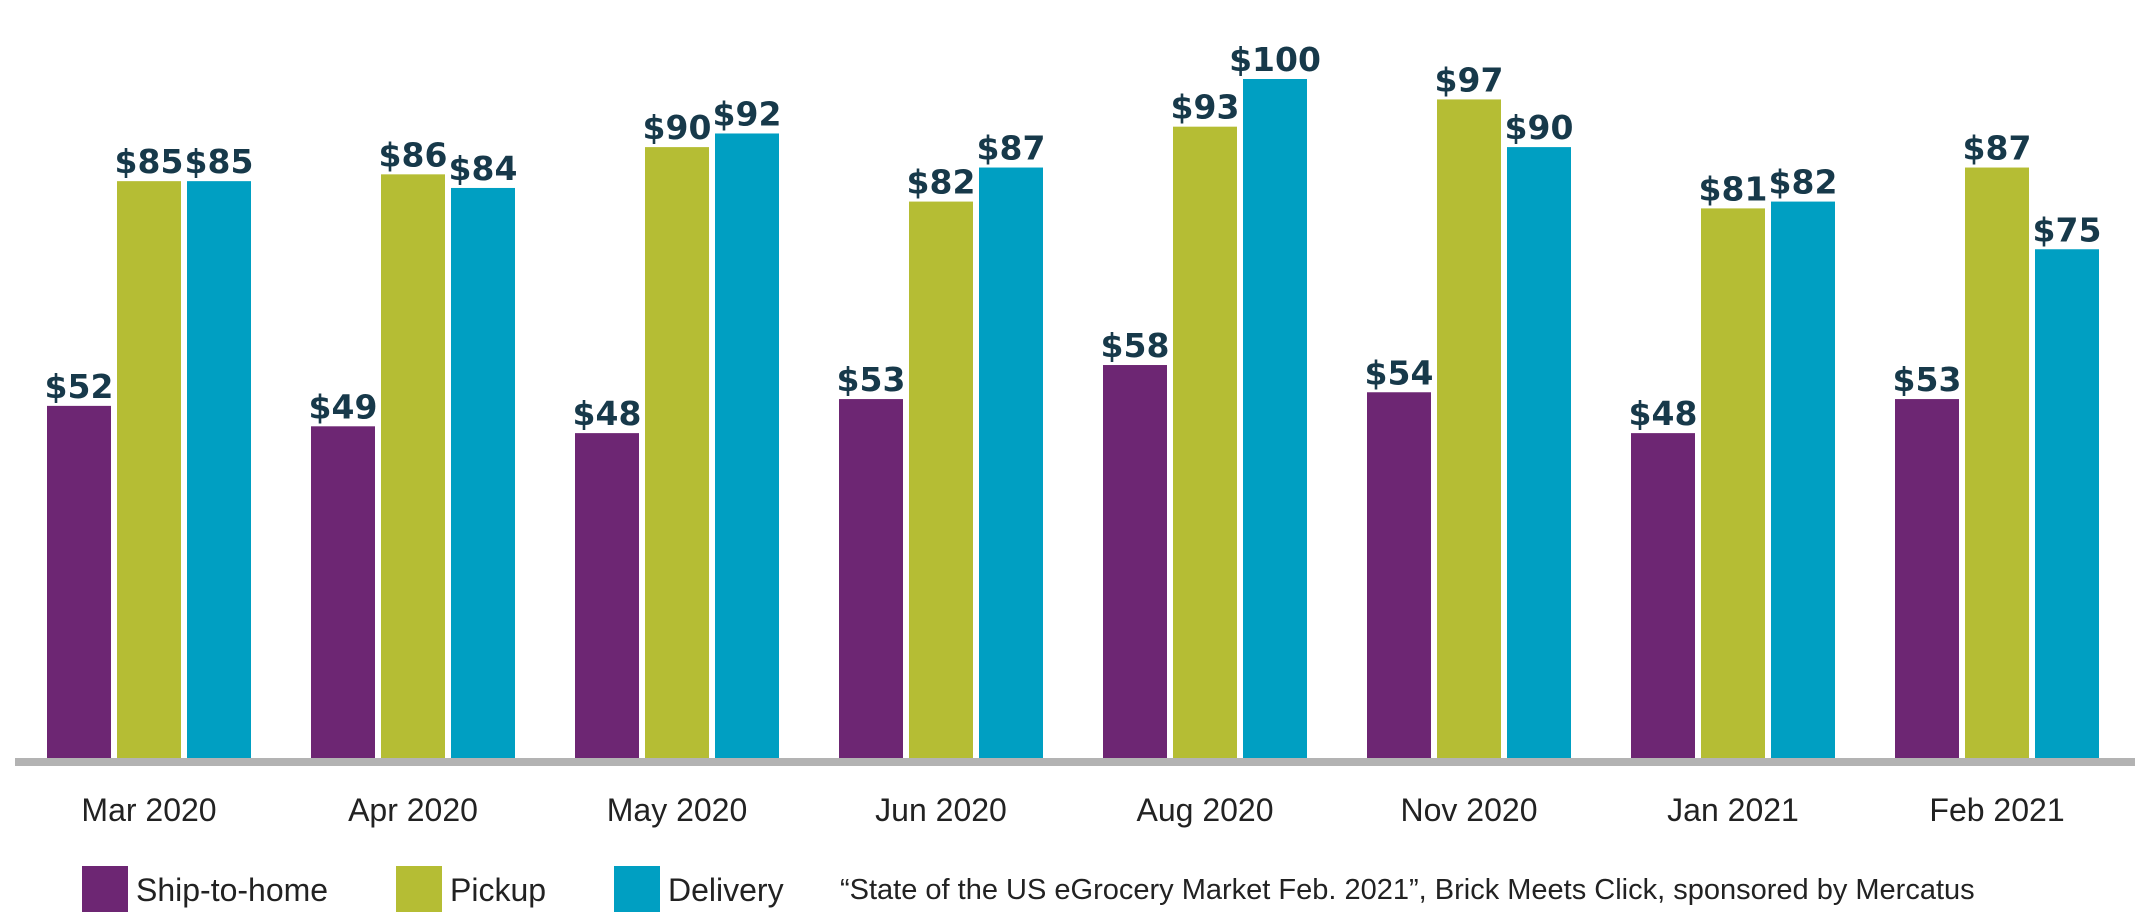 This screenshot has width=2147, height=922. Describe the element at coordinates (483, 168) in the screenshot. I see `data-label: $84` at that location.